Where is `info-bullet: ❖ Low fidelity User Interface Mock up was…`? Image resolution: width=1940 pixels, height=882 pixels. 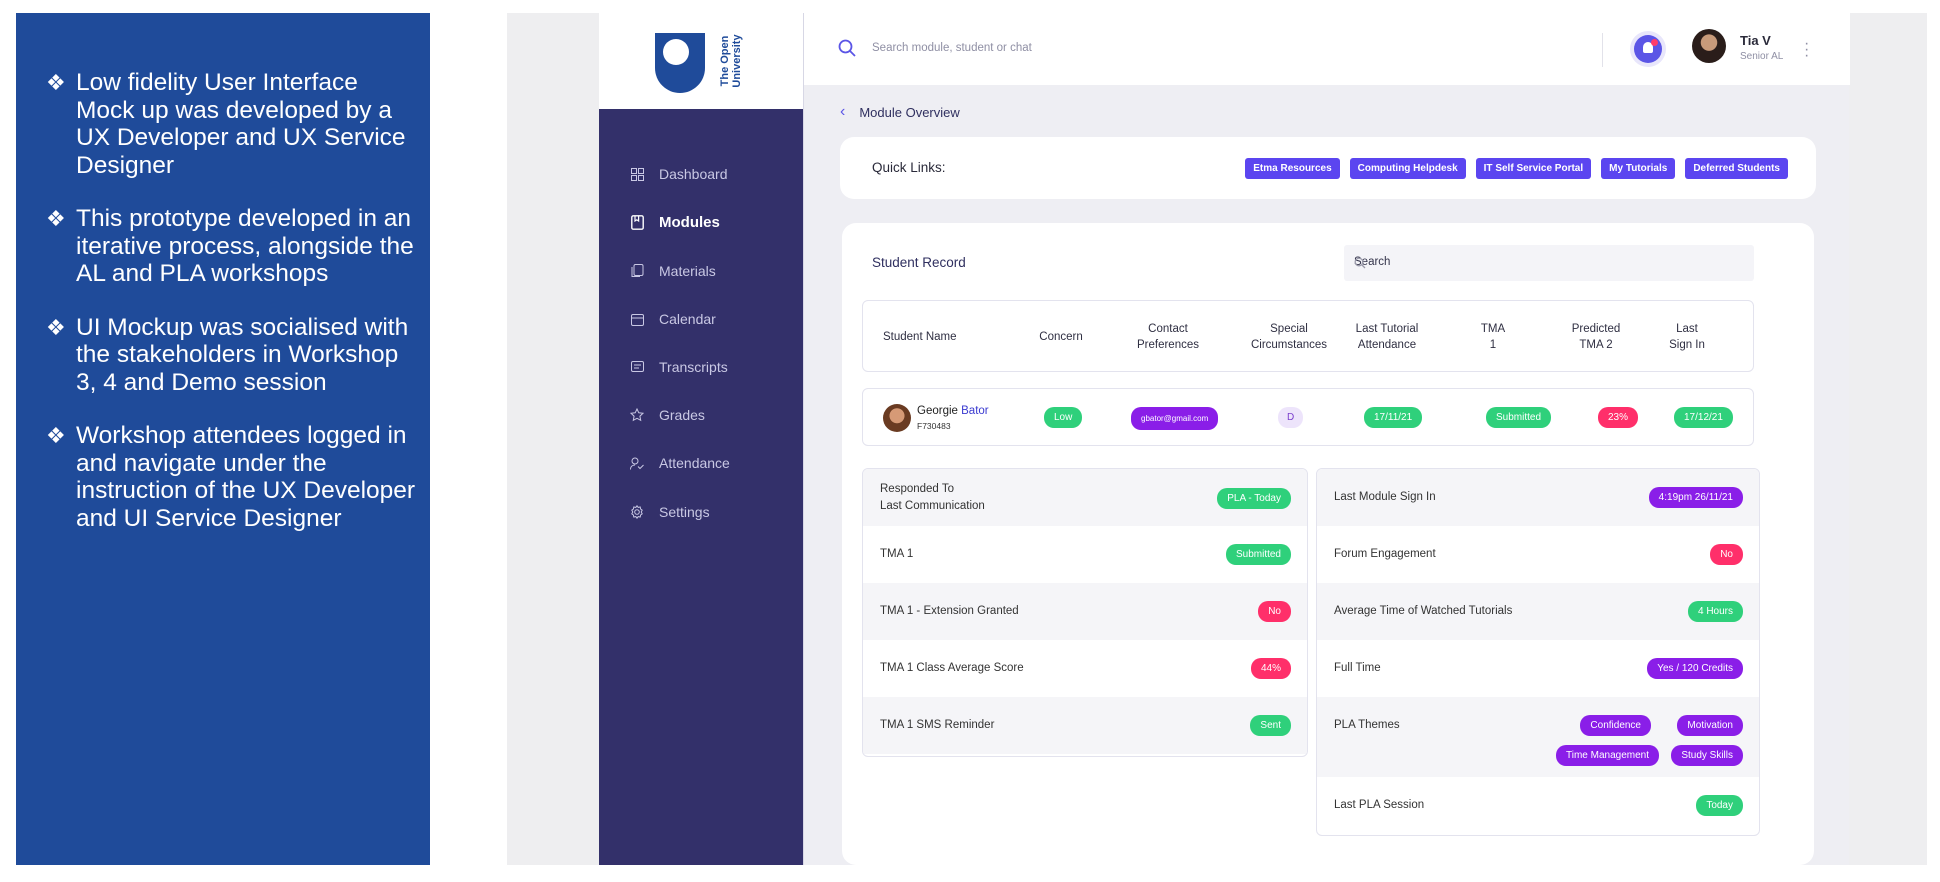 info-bullet: ❖ Low fidelity User Interface Mock up was… is located at coordinates (225, 124).